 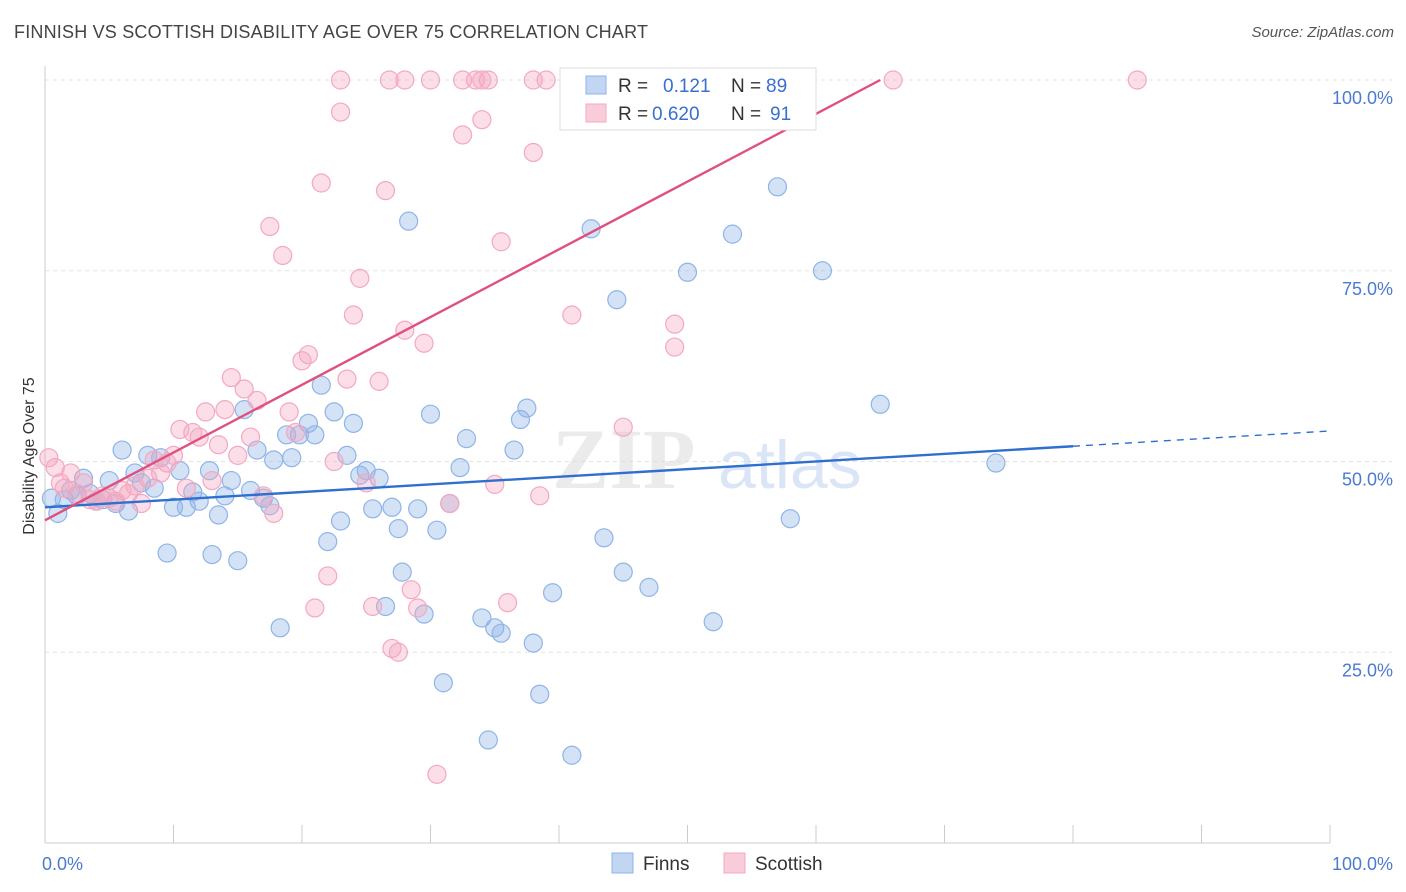 I want to click on bottom-legend: Finns Scottish, so click(x=717, y=863).